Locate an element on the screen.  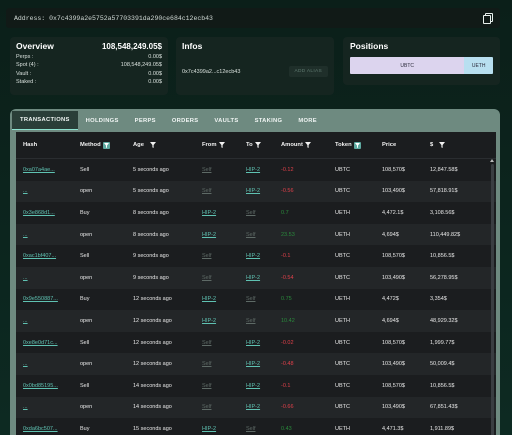
tab-transactions: TRANSACTIONS is located at coordinates (45, 120).